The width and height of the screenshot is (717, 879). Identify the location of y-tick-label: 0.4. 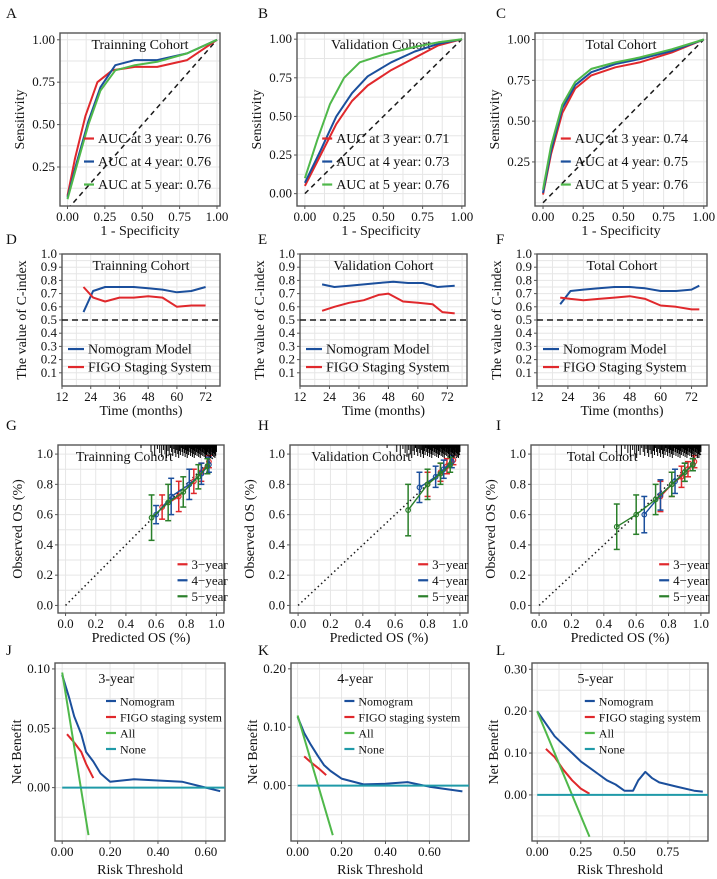
(287, 332).